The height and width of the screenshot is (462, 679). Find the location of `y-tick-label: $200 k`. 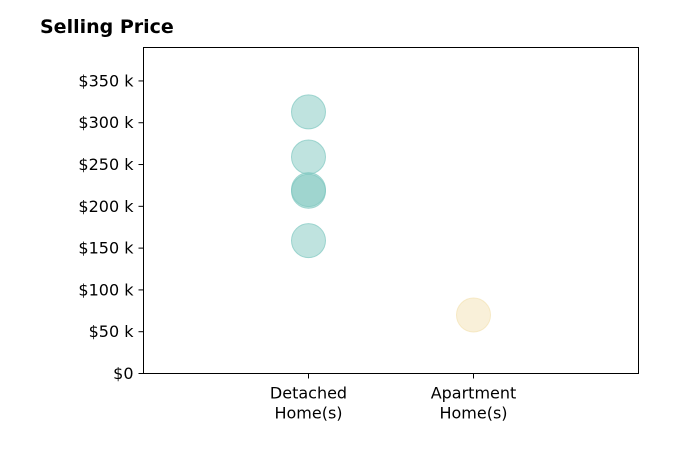

y-tick-label: $200 k is located at coordinates (106, 206).